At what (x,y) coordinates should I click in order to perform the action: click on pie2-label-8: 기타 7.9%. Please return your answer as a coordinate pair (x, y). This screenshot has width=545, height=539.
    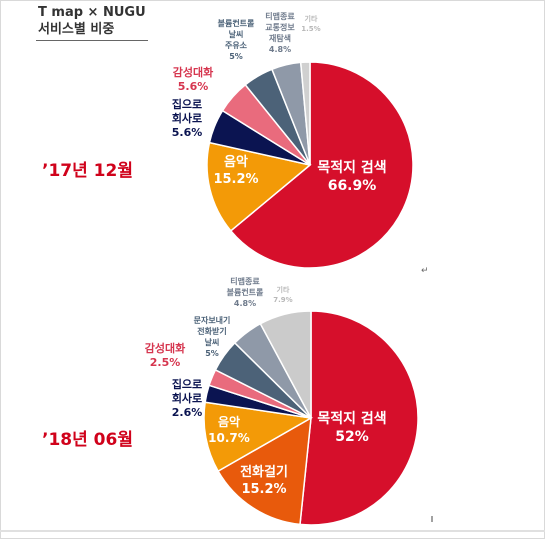
    Looking at the image, I should click on (282, 294).